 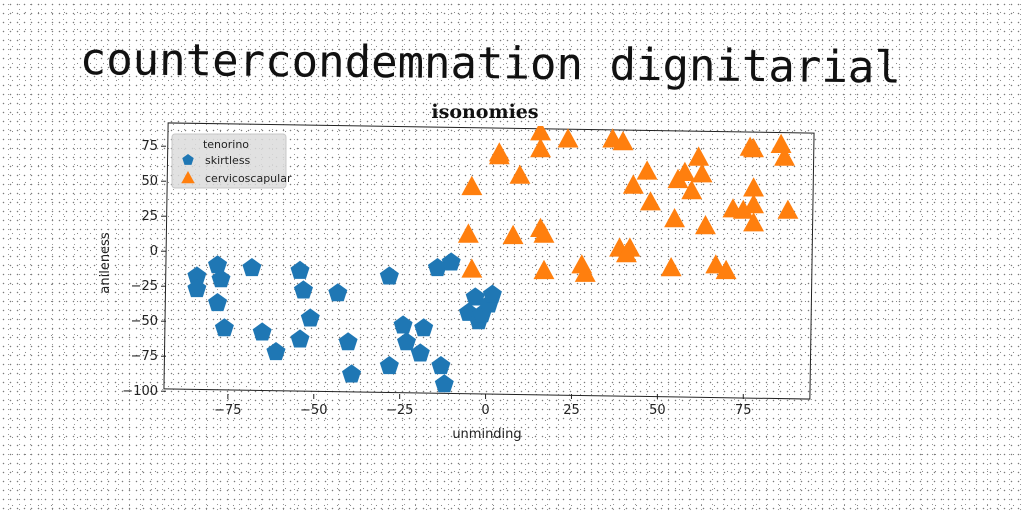 I want to click on y-tick-label: 75, so click(x=149, y=146).